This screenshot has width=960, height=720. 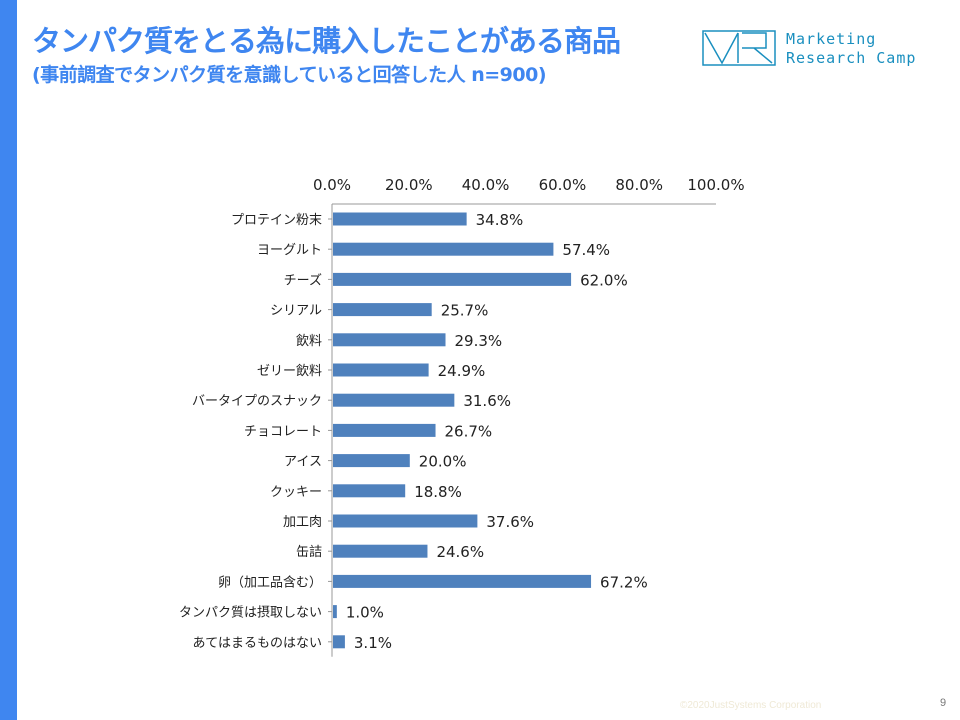 What do you see at coordinates (257, 401) in the screenshot?
I see `category-label: バータイプのスナック` at bounding box center [257, 401].